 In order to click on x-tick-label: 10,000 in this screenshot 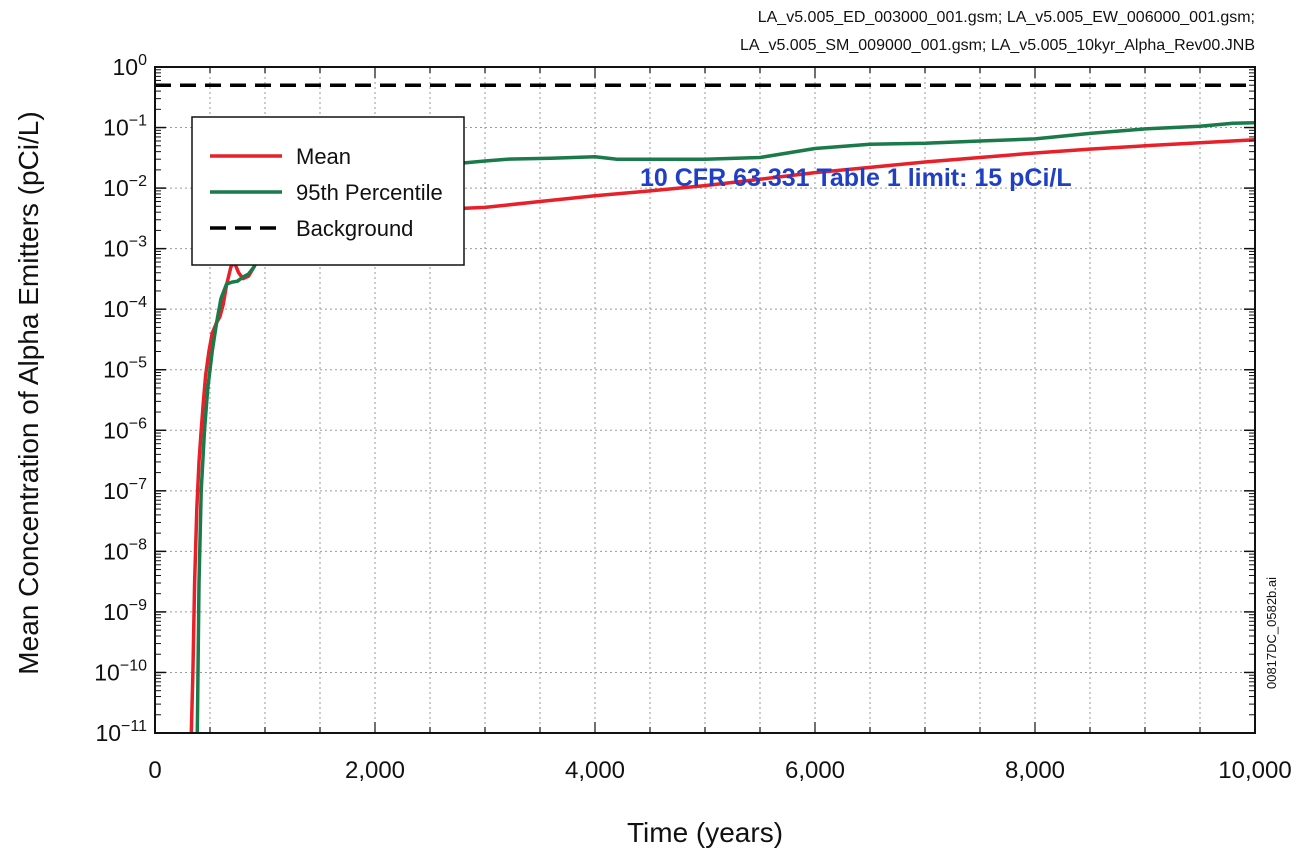, I will do `click(1254, 770)`.